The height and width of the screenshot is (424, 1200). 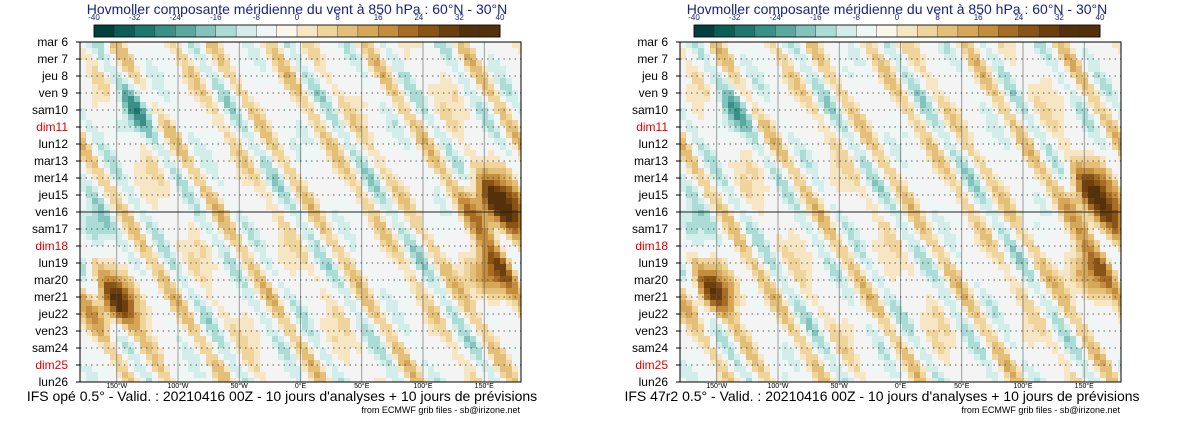 What do you see at coordinates (125, 31) in the screenshot?
I see `colorbar-swatch` at bounding box center [125, 31].